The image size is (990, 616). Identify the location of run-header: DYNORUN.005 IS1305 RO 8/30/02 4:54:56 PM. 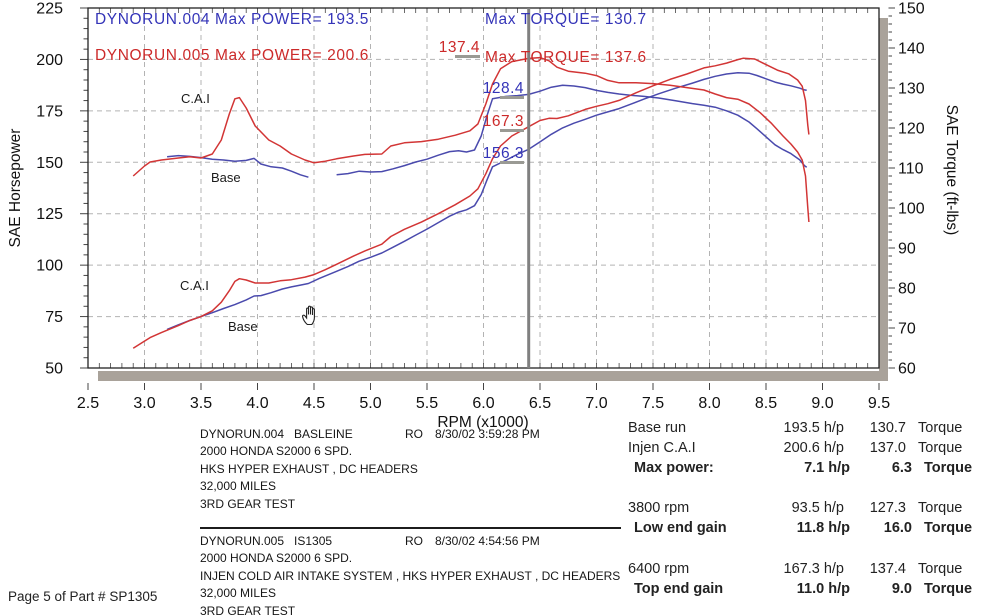
(415, 541).